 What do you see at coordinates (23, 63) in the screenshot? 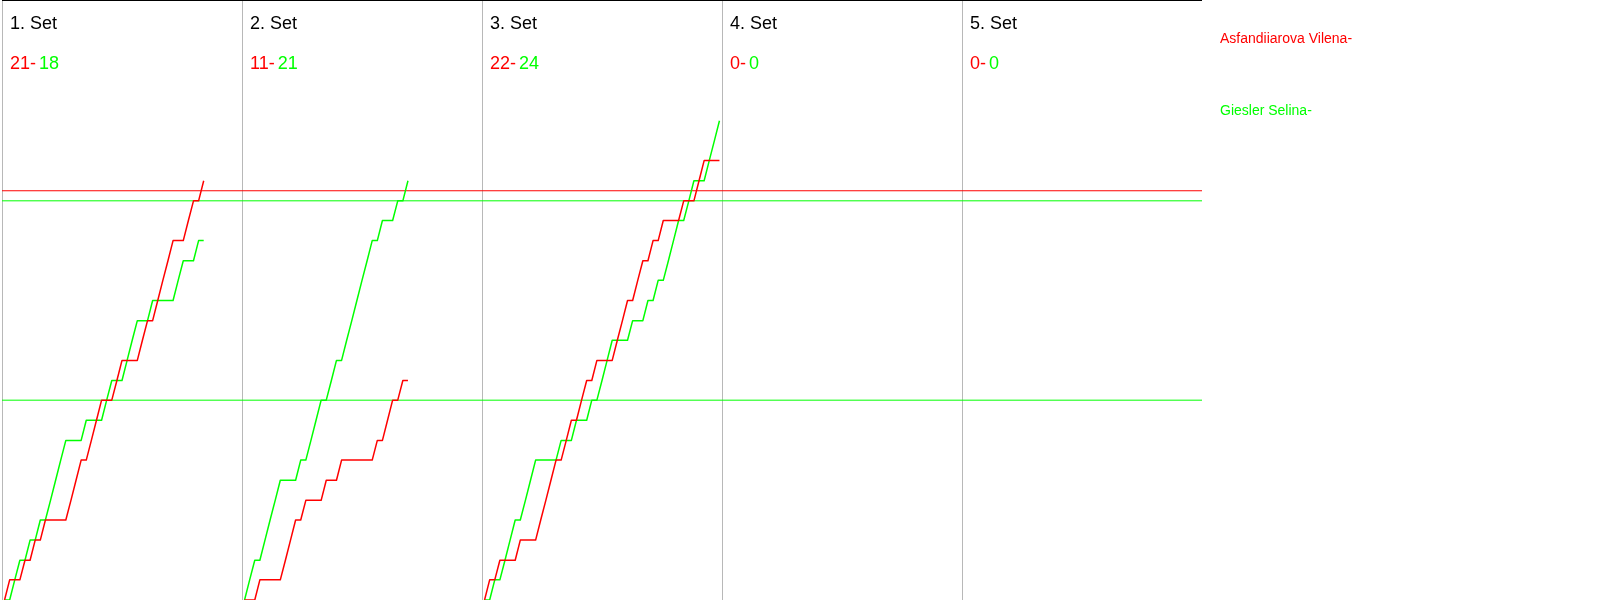
I see `text: 21-` at bounding box center [23, 63].